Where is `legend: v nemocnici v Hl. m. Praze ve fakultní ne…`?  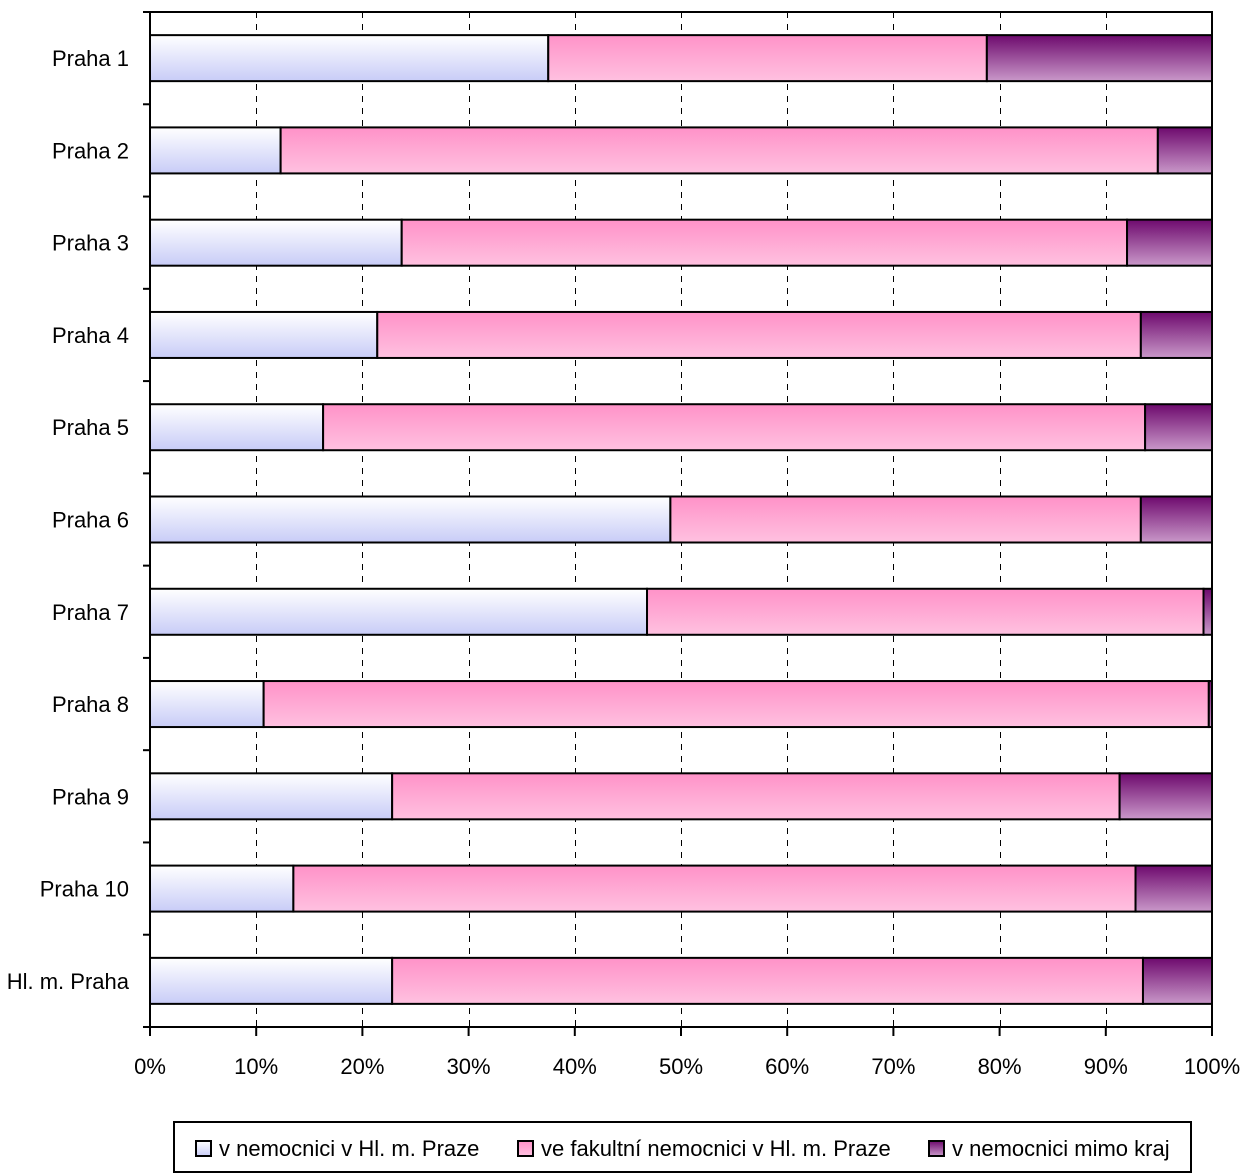 legend: v nemocnici v Hl. m. Praze ve fakultní ne… is located at coordinates (682, 1147).